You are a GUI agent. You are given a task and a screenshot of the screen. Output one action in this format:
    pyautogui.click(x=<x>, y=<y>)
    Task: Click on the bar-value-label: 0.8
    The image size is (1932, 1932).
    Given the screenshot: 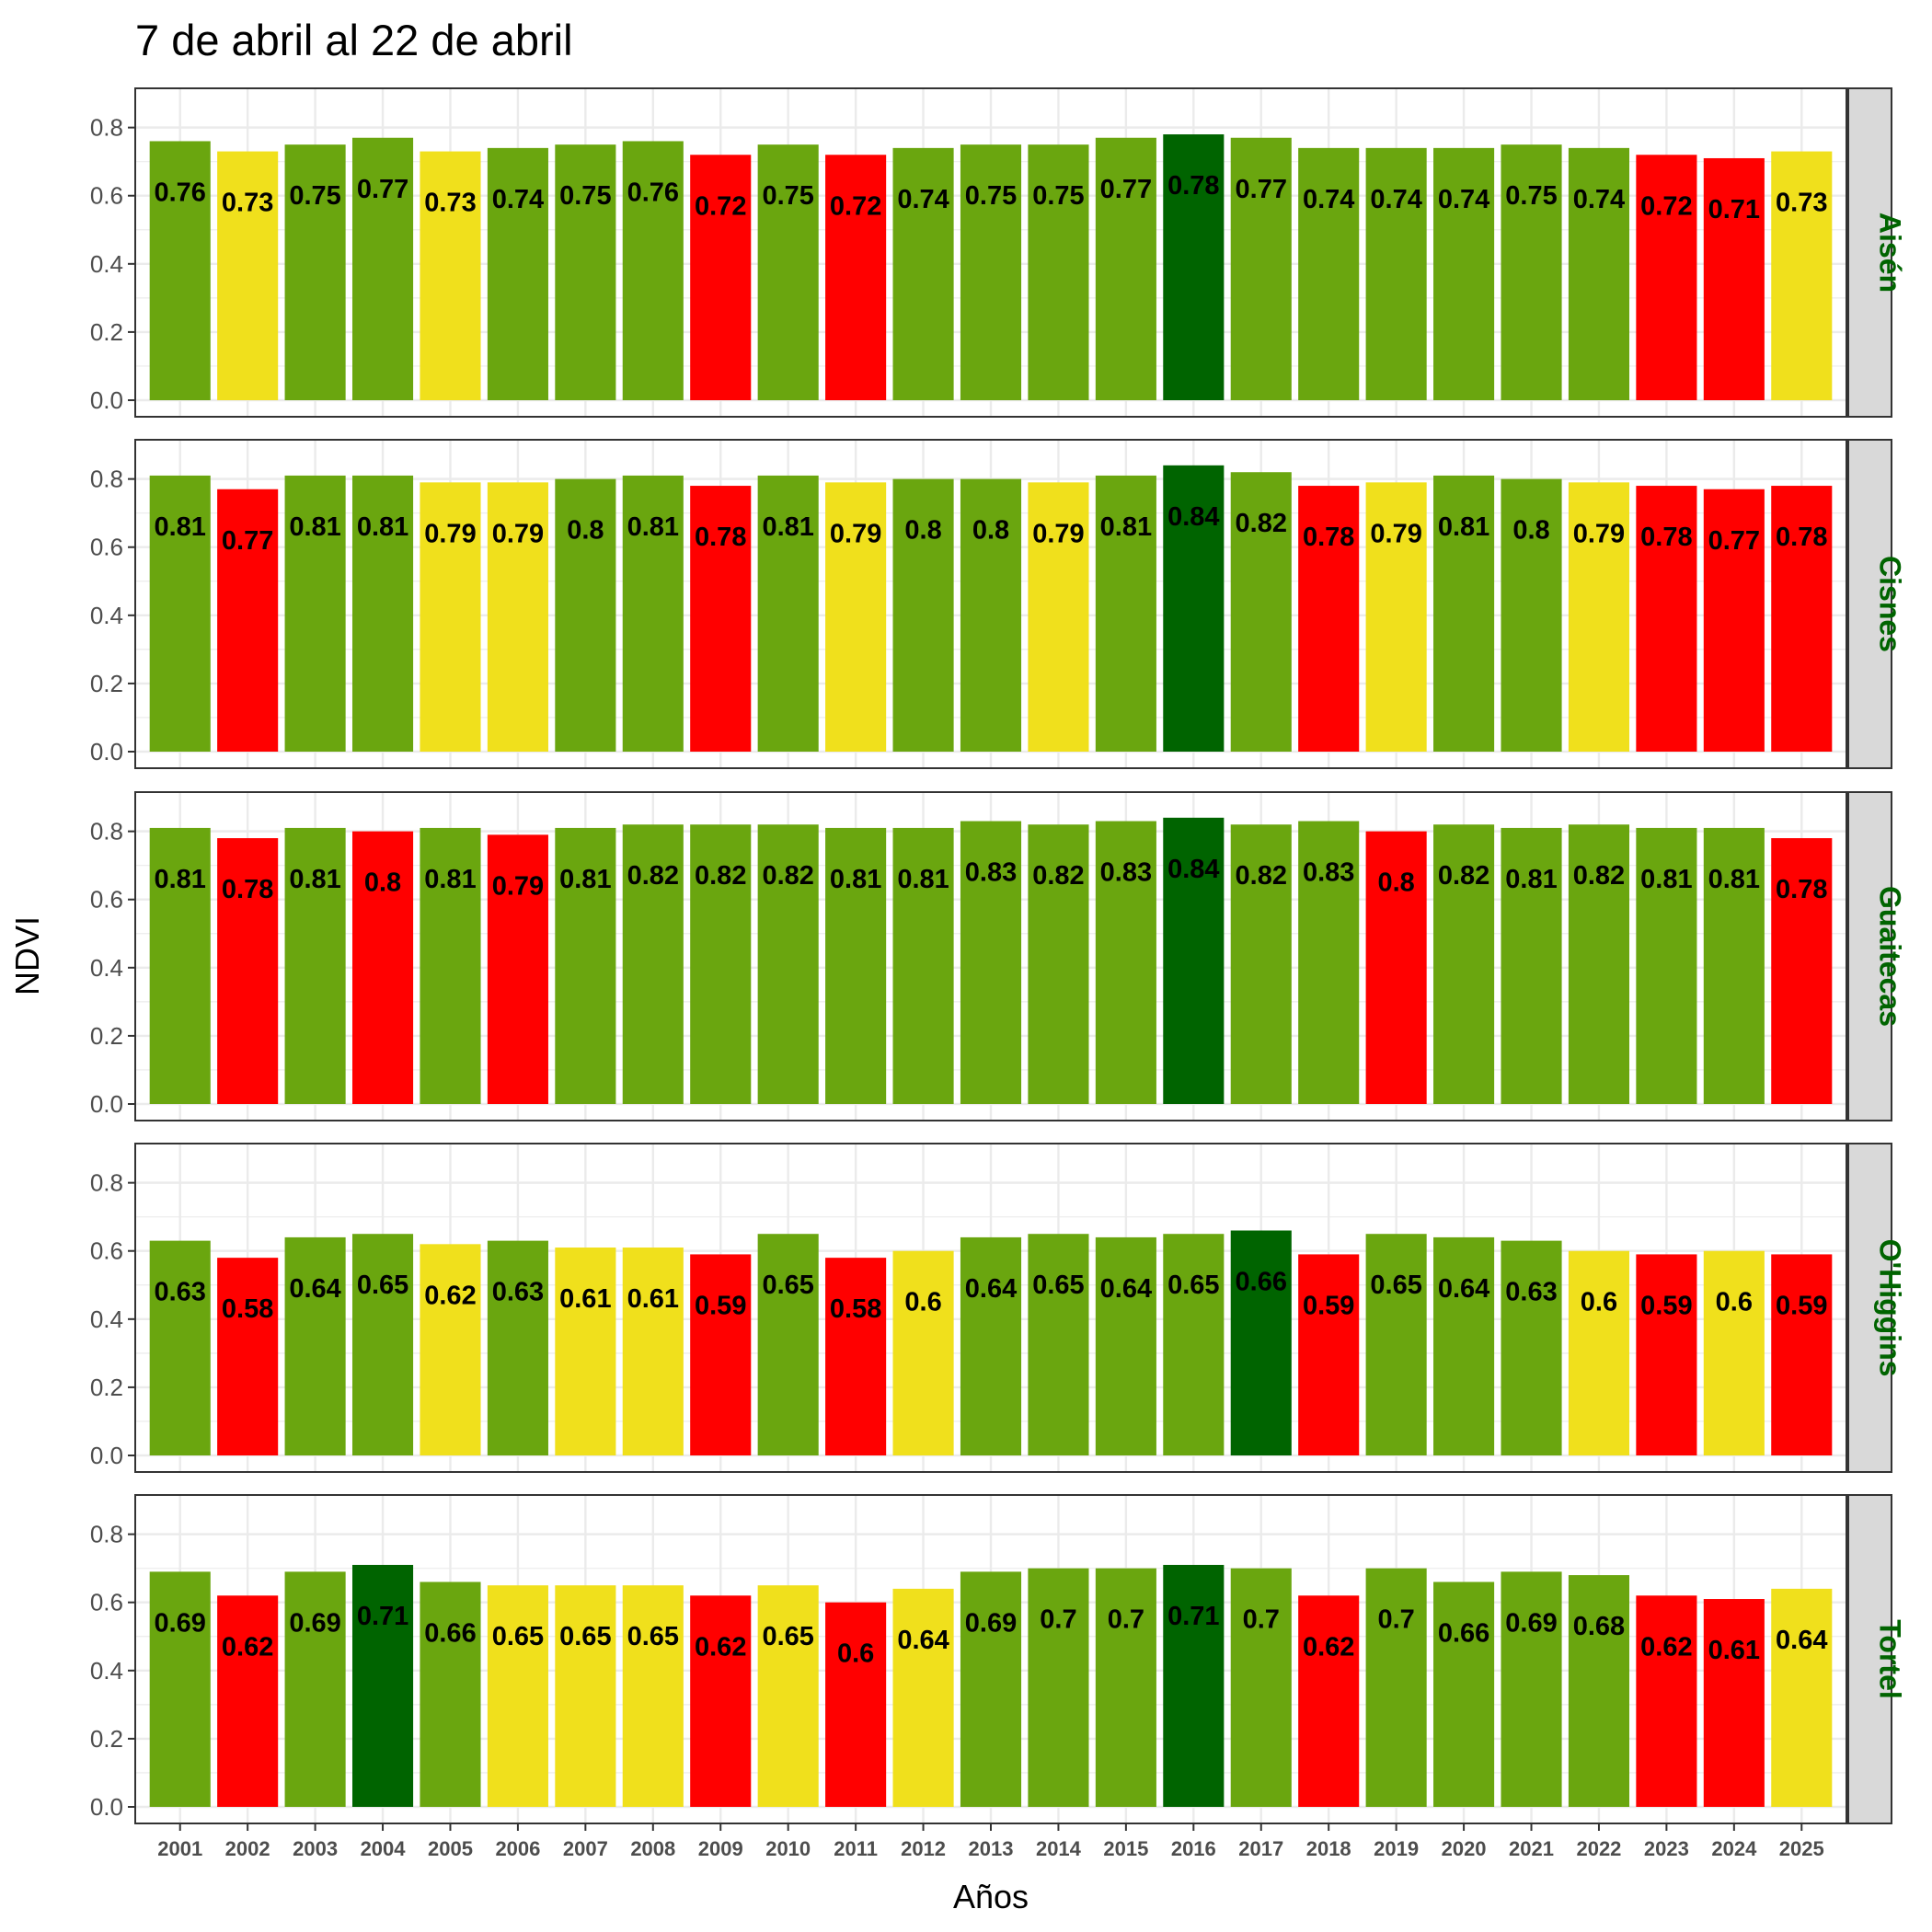 What is the action you would take?
    pyautogui.click(x=382, y=883)
    